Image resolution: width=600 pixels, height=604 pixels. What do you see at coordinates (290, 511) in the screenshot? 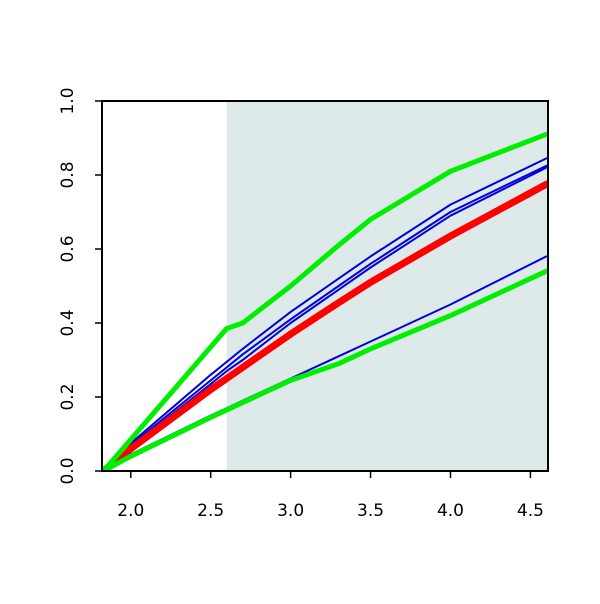
I see `x-tick-label: 3.0` at bounding box center [290, 511].